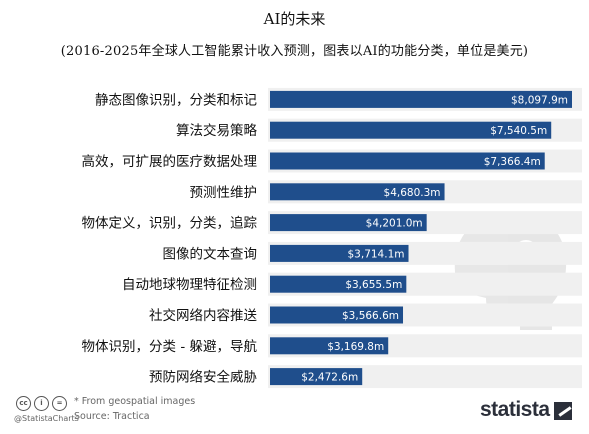 The height and width of the screenshot is (434, 589). Describe the element at coordinates (515, 409) in the screenshot. I see `statista-logo: statista` at that location.